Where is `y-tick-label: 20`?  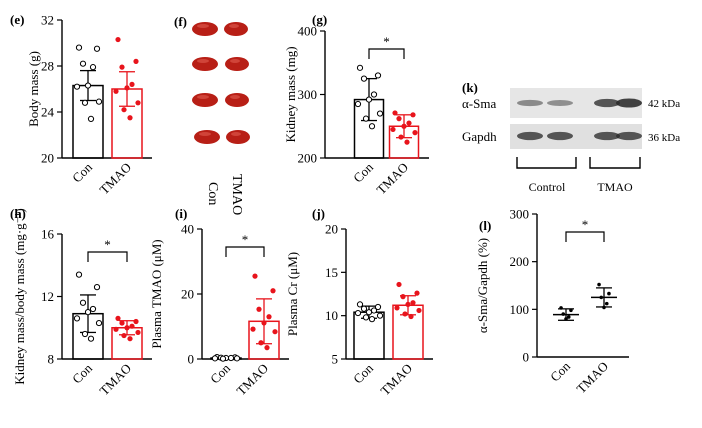
y-tick-label: 20 is located at coordinates (331, 229).